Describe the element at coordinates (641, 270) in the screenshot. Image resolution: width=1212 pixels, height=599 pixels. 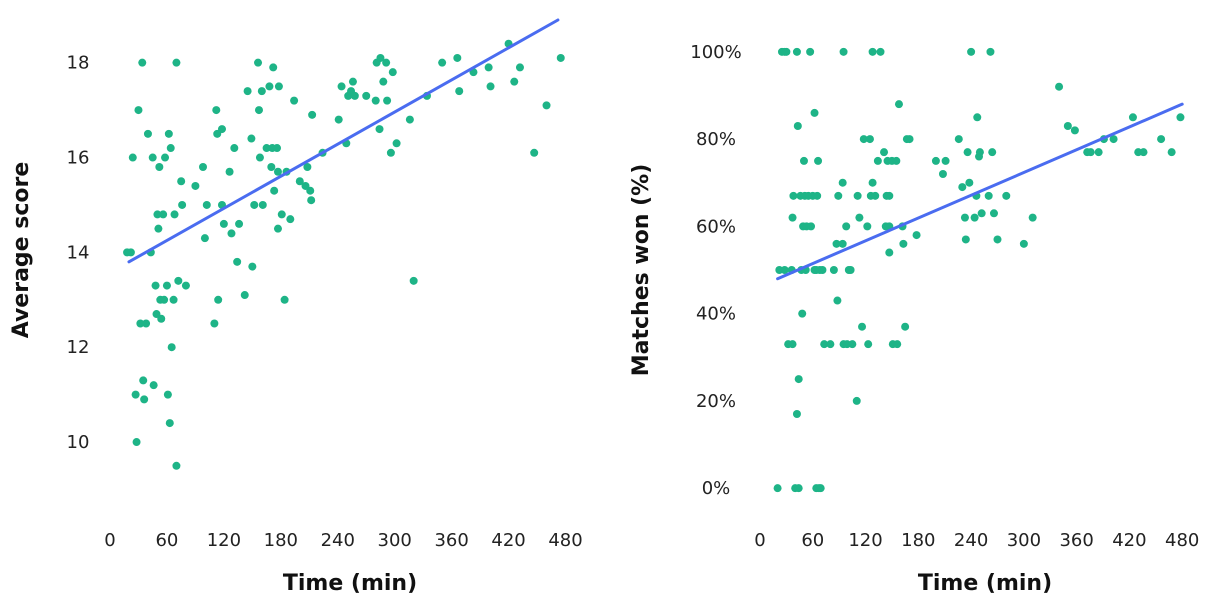
I see `y-axis-title: Matches won (%)` at that location.